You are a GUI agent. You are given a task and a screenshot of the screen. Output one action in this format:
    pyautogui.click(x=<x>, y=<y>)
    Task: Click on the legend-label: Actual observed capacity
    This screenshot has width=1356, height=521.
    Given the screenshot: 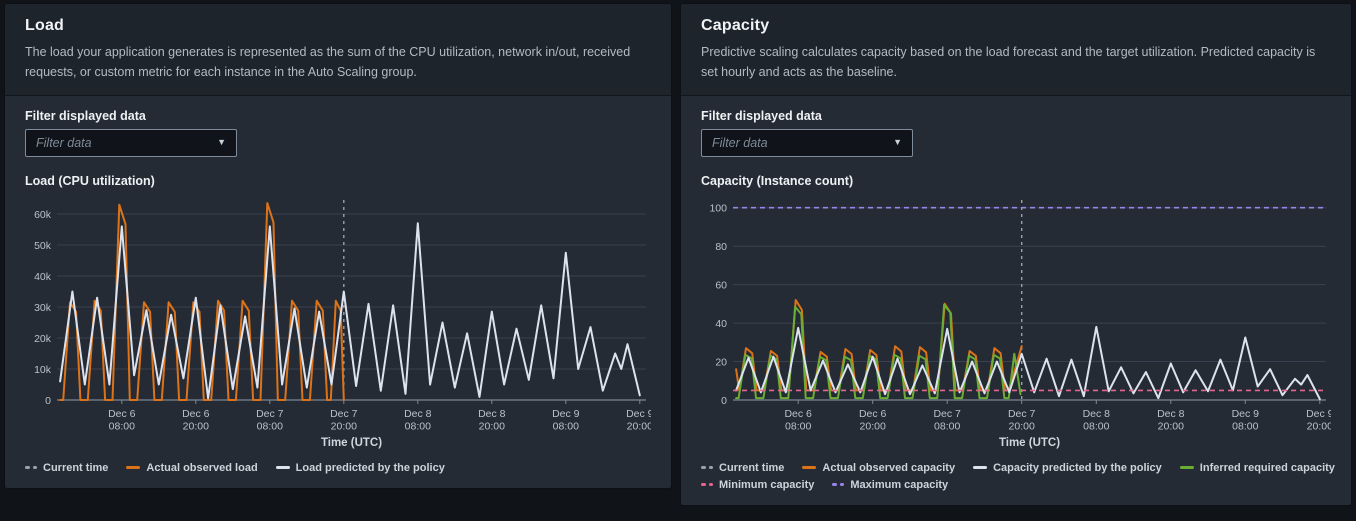 What is the action you would take?
    pyautogui.click(x=889, y=467)
    